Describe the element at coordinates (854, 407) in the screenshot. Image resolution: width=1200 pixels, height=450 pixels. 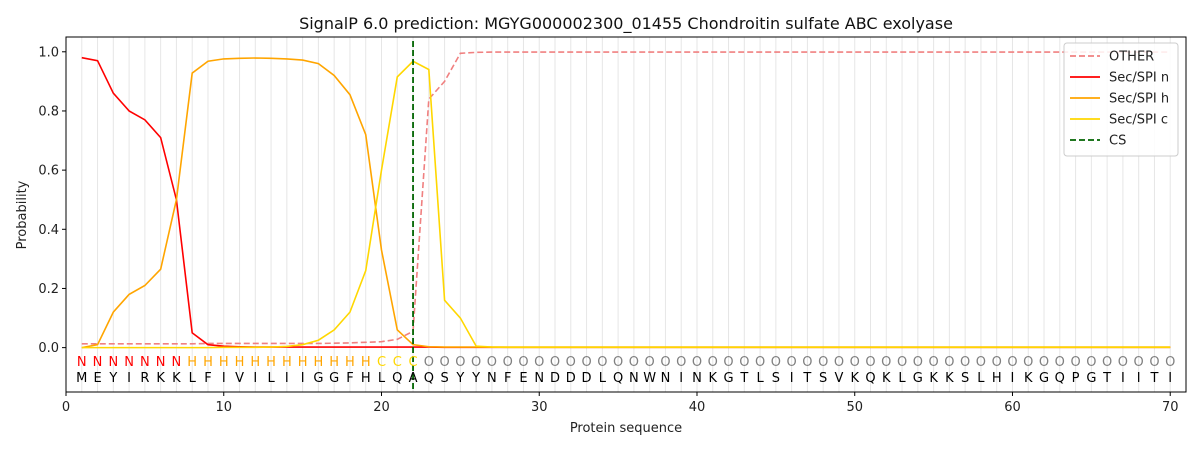
I see `x-tick-label: 50` at that location.